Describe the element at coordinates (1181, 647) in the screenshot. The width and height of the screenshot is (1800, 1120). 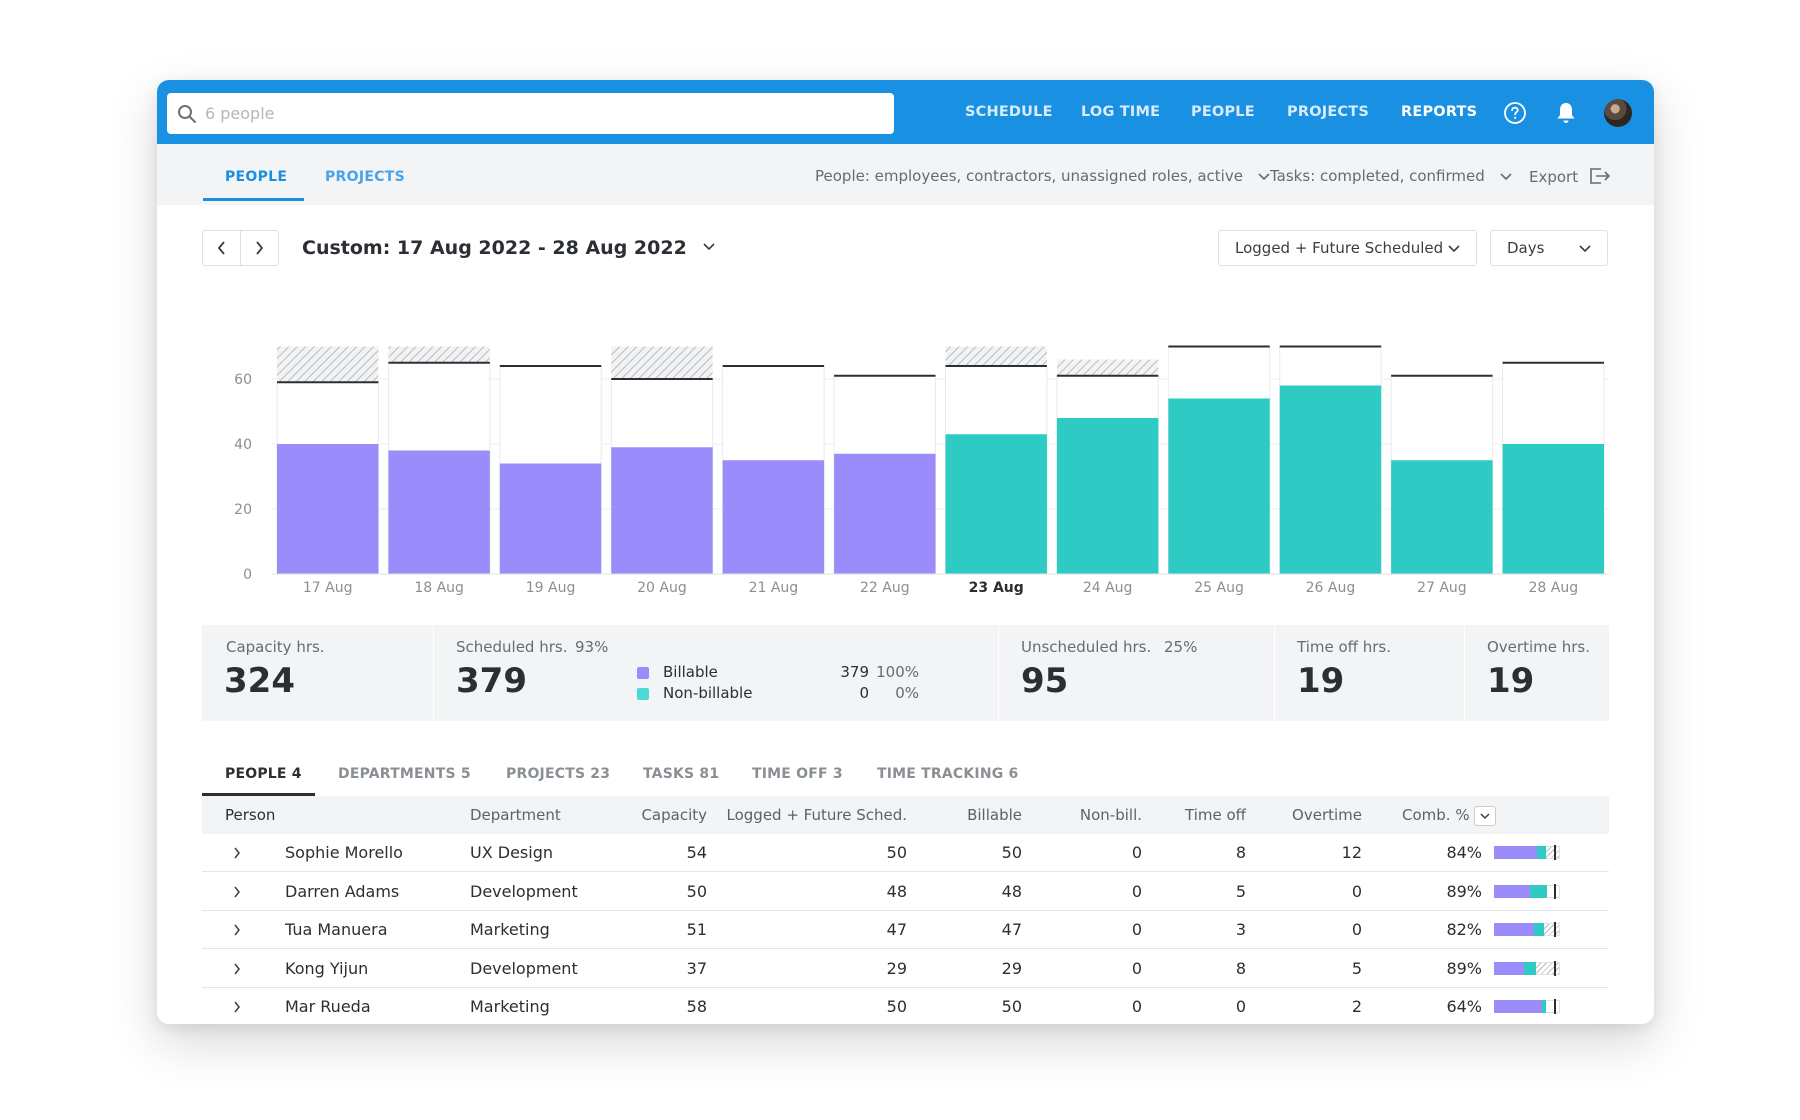
I see `stat-unscheduled-percent: 25%` at that location.